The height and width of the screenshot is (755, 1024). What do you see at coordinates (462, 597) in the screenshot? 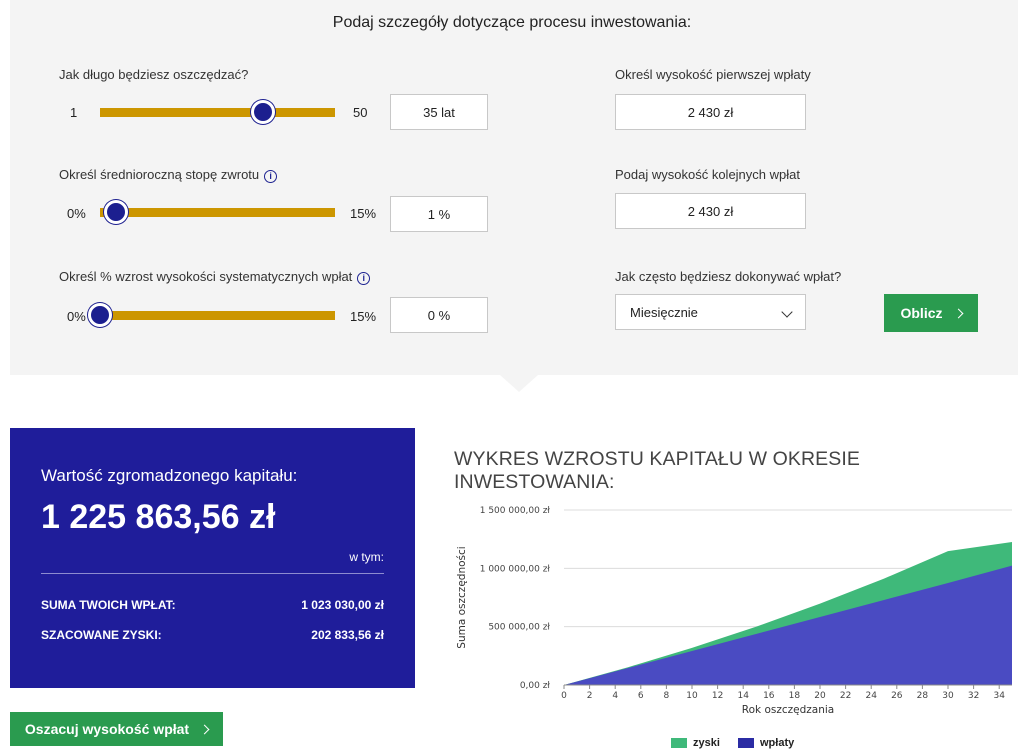
I see `y-axis-label: Suma oszczędności` at bounding box center [462, 597].